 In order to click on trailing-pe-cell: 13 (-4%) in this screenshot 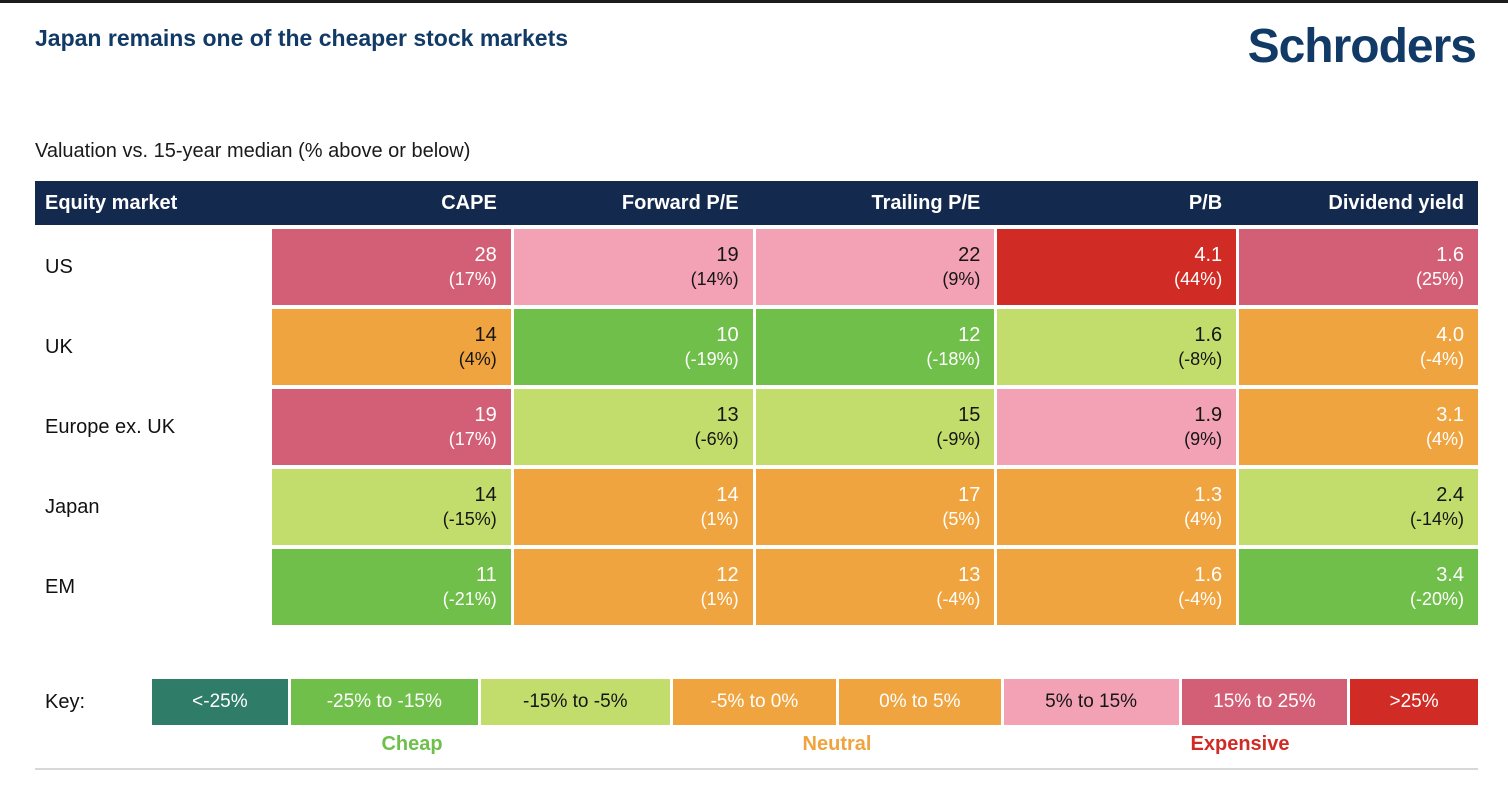, I will do `click(875, 587)`.